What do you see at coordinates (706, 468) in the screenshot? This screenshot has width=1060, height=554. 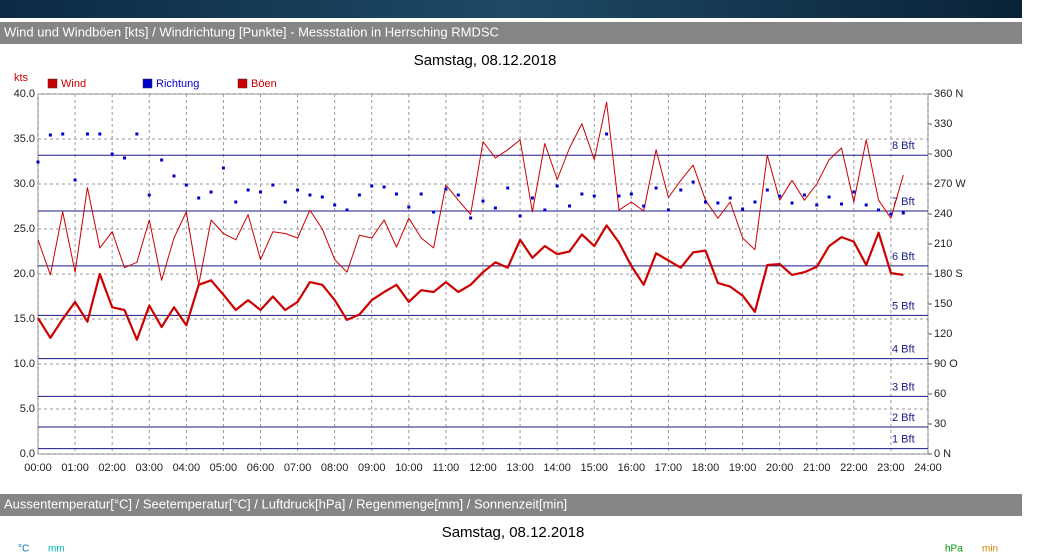 I see `x-tick-label: 18:00` at bounding box center [706, 468].